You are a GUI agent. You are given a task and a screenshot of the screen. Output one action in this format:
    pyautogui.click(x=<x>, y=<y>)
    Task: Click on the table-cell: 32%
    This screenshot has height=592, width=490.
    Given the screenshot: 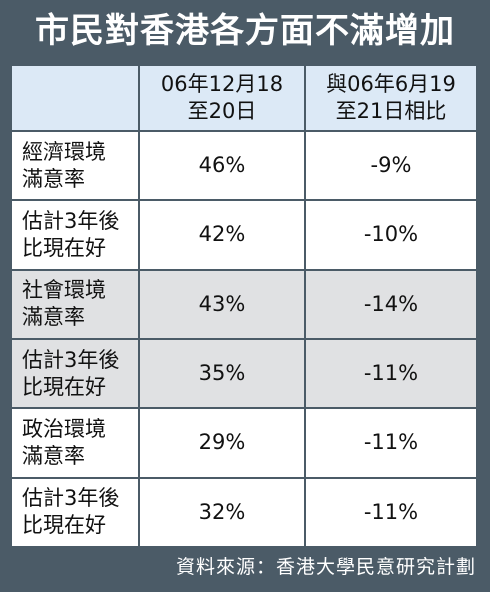 What is the action you would take?
    pyautogui.click(x=222, y=512)
    